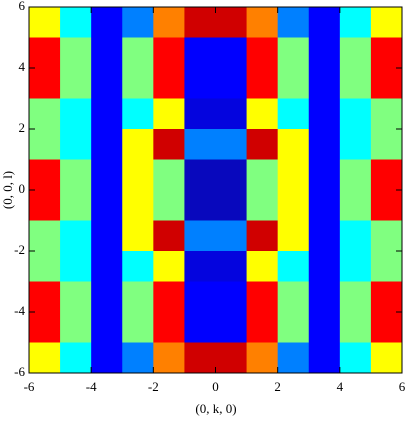 The width and height of the screenshot is (407, 427). I want to click on y-tick-label: 4, so click(22, 66).